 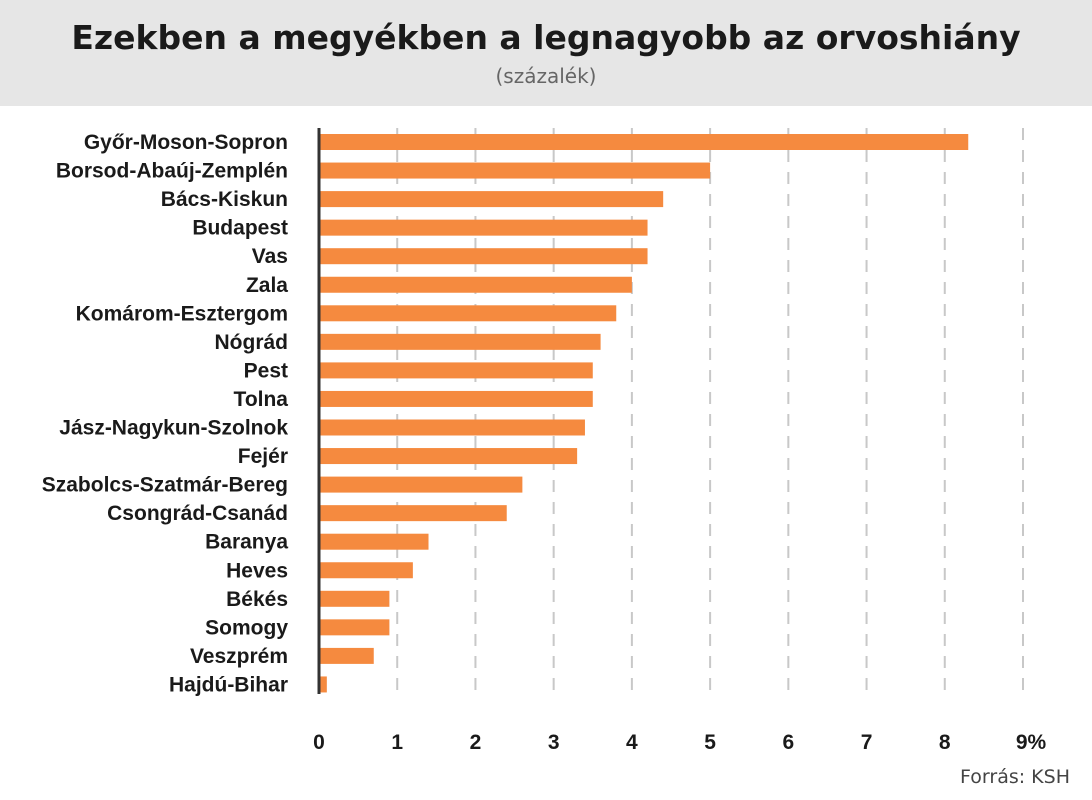 I want to click on category-label: Jász-Nagykun-Szolnok, so click(x=173, y=428).